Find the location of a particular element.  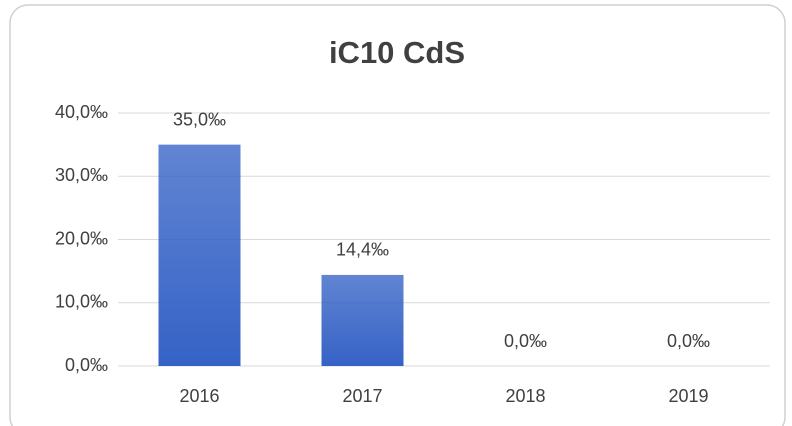

x-tick-label: 2019 is located at coordinates (688, 396).